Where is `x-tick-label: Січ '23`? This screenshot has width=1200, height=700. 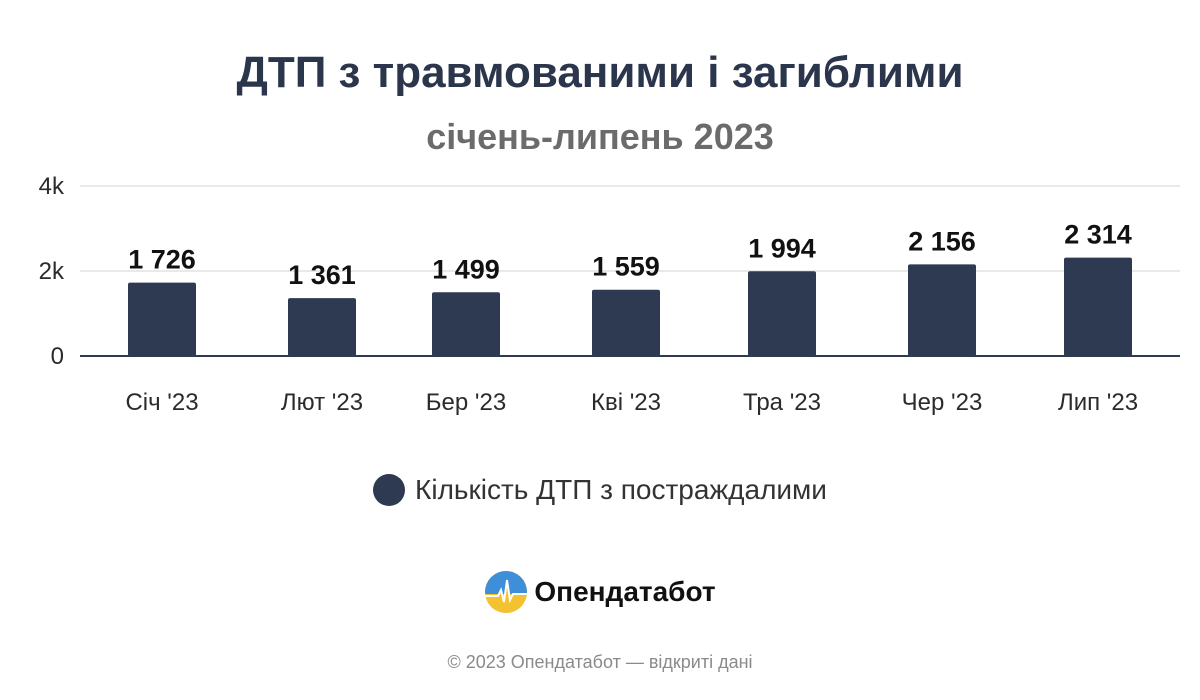 x-tick-label: Січ '23 is located at coordinates (161, 402).